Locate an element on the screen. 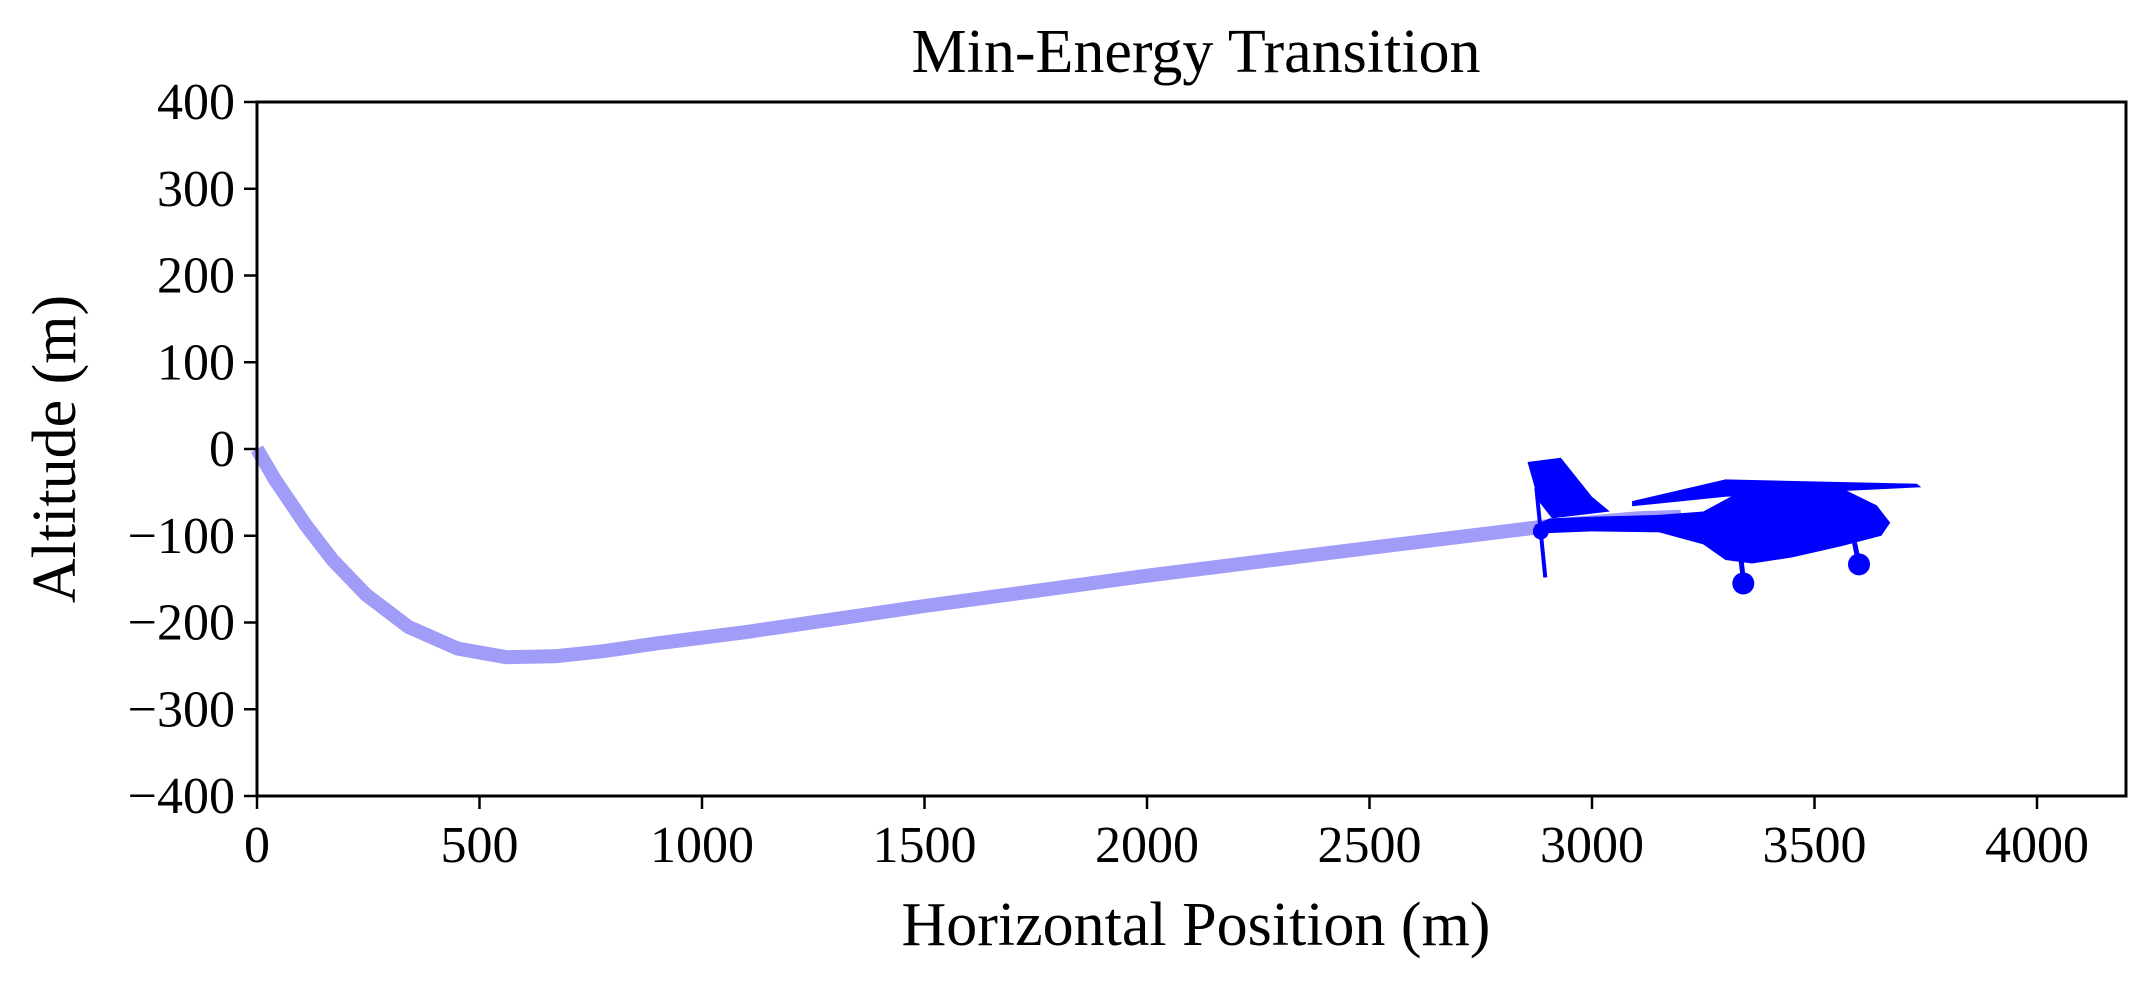 This screenshot has width=2147, height=986. x-tick-label: 1000 is located at coordinates (702, 845).